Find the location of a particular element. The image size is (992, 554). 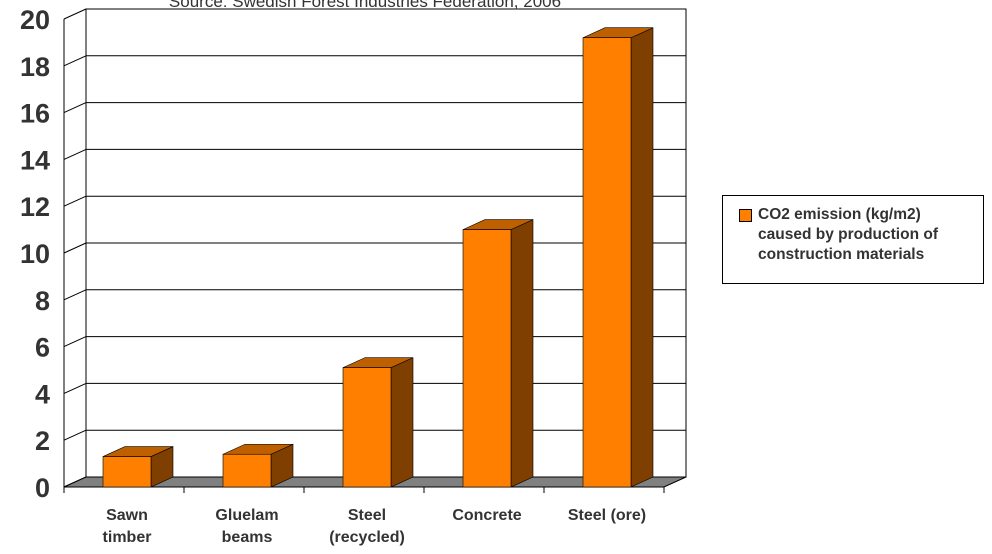

y-tick-label: 14 is located at coordinates (35, 160).